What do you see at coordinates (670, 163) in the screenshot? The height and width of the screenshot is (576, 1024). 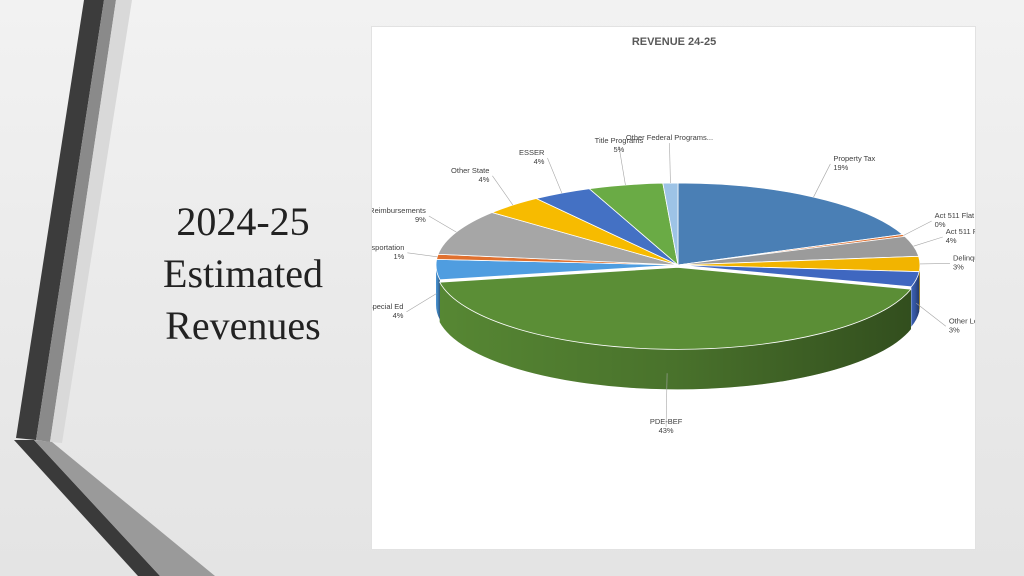 I see `leader-line-other-federal-programs` at bounding box center [670, 163].